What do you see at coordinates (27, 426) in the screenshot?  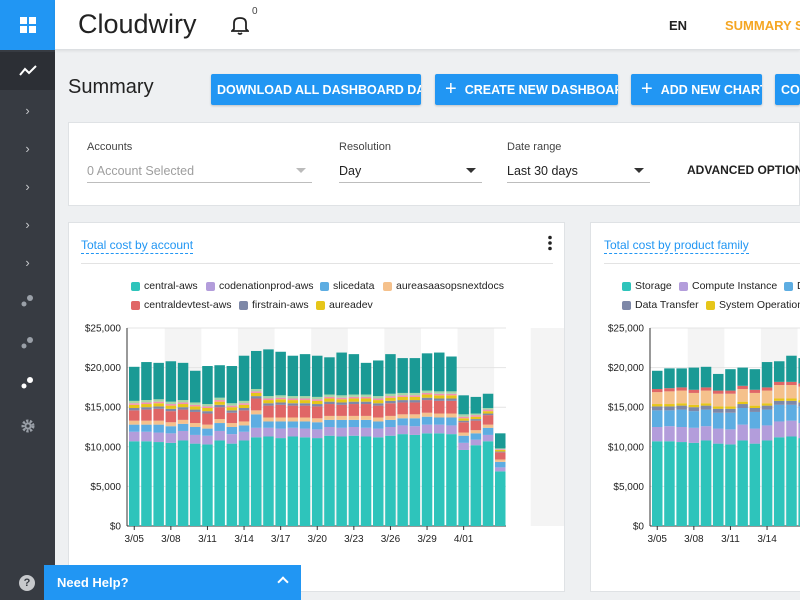 I see `gear-icon` at bounding box center [27, 426].